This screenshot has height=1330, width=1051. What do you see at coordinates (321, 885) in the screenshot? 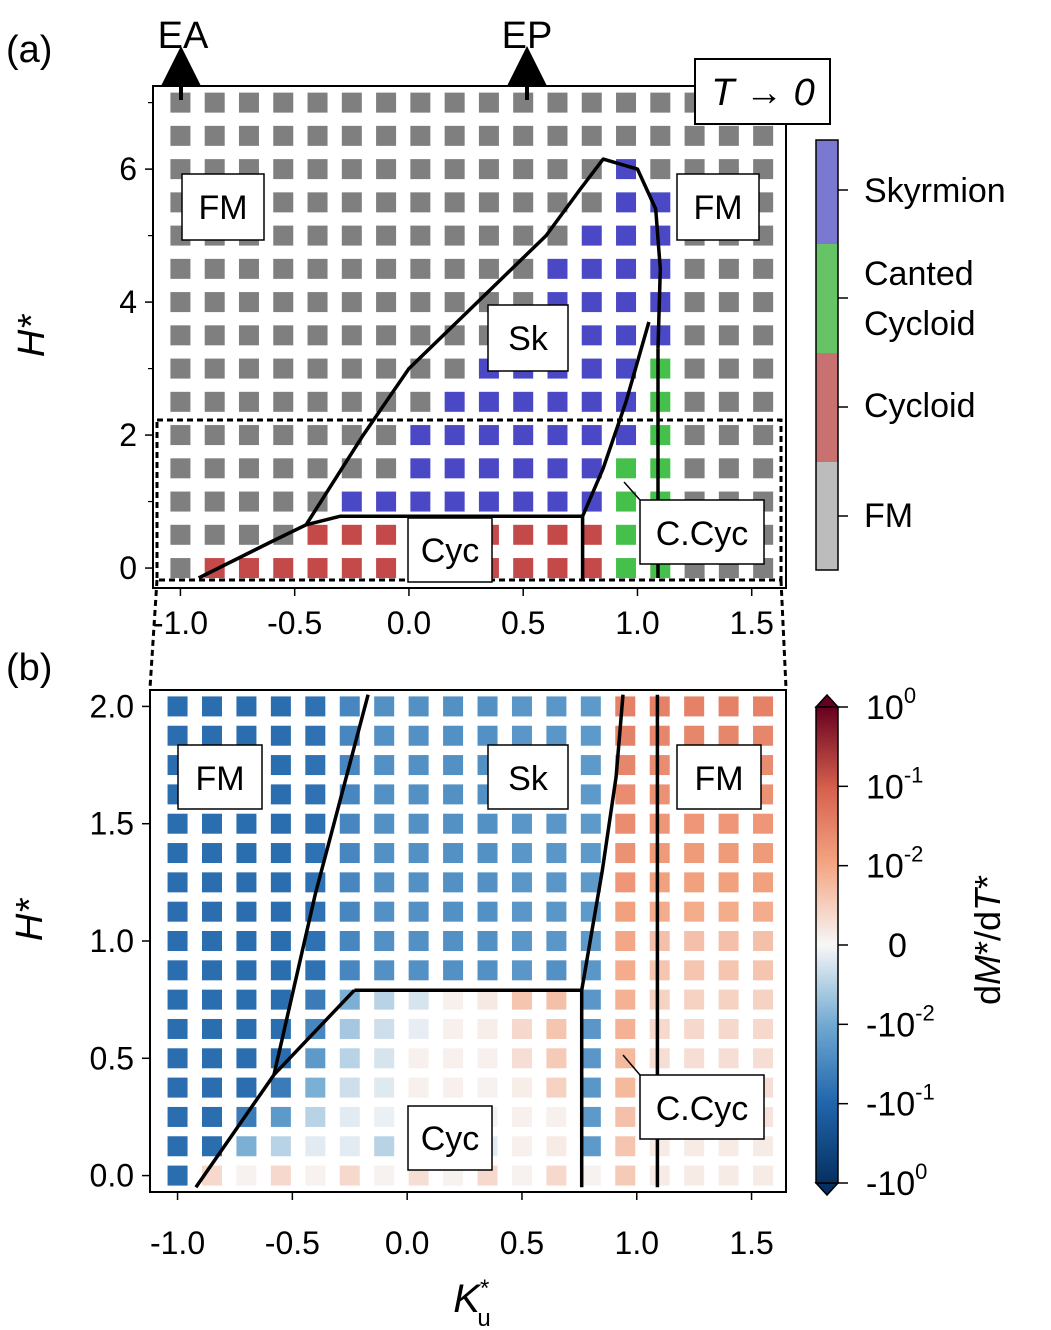
I see `boundary-fm-skyrmion` at bounding box center [321, 885].